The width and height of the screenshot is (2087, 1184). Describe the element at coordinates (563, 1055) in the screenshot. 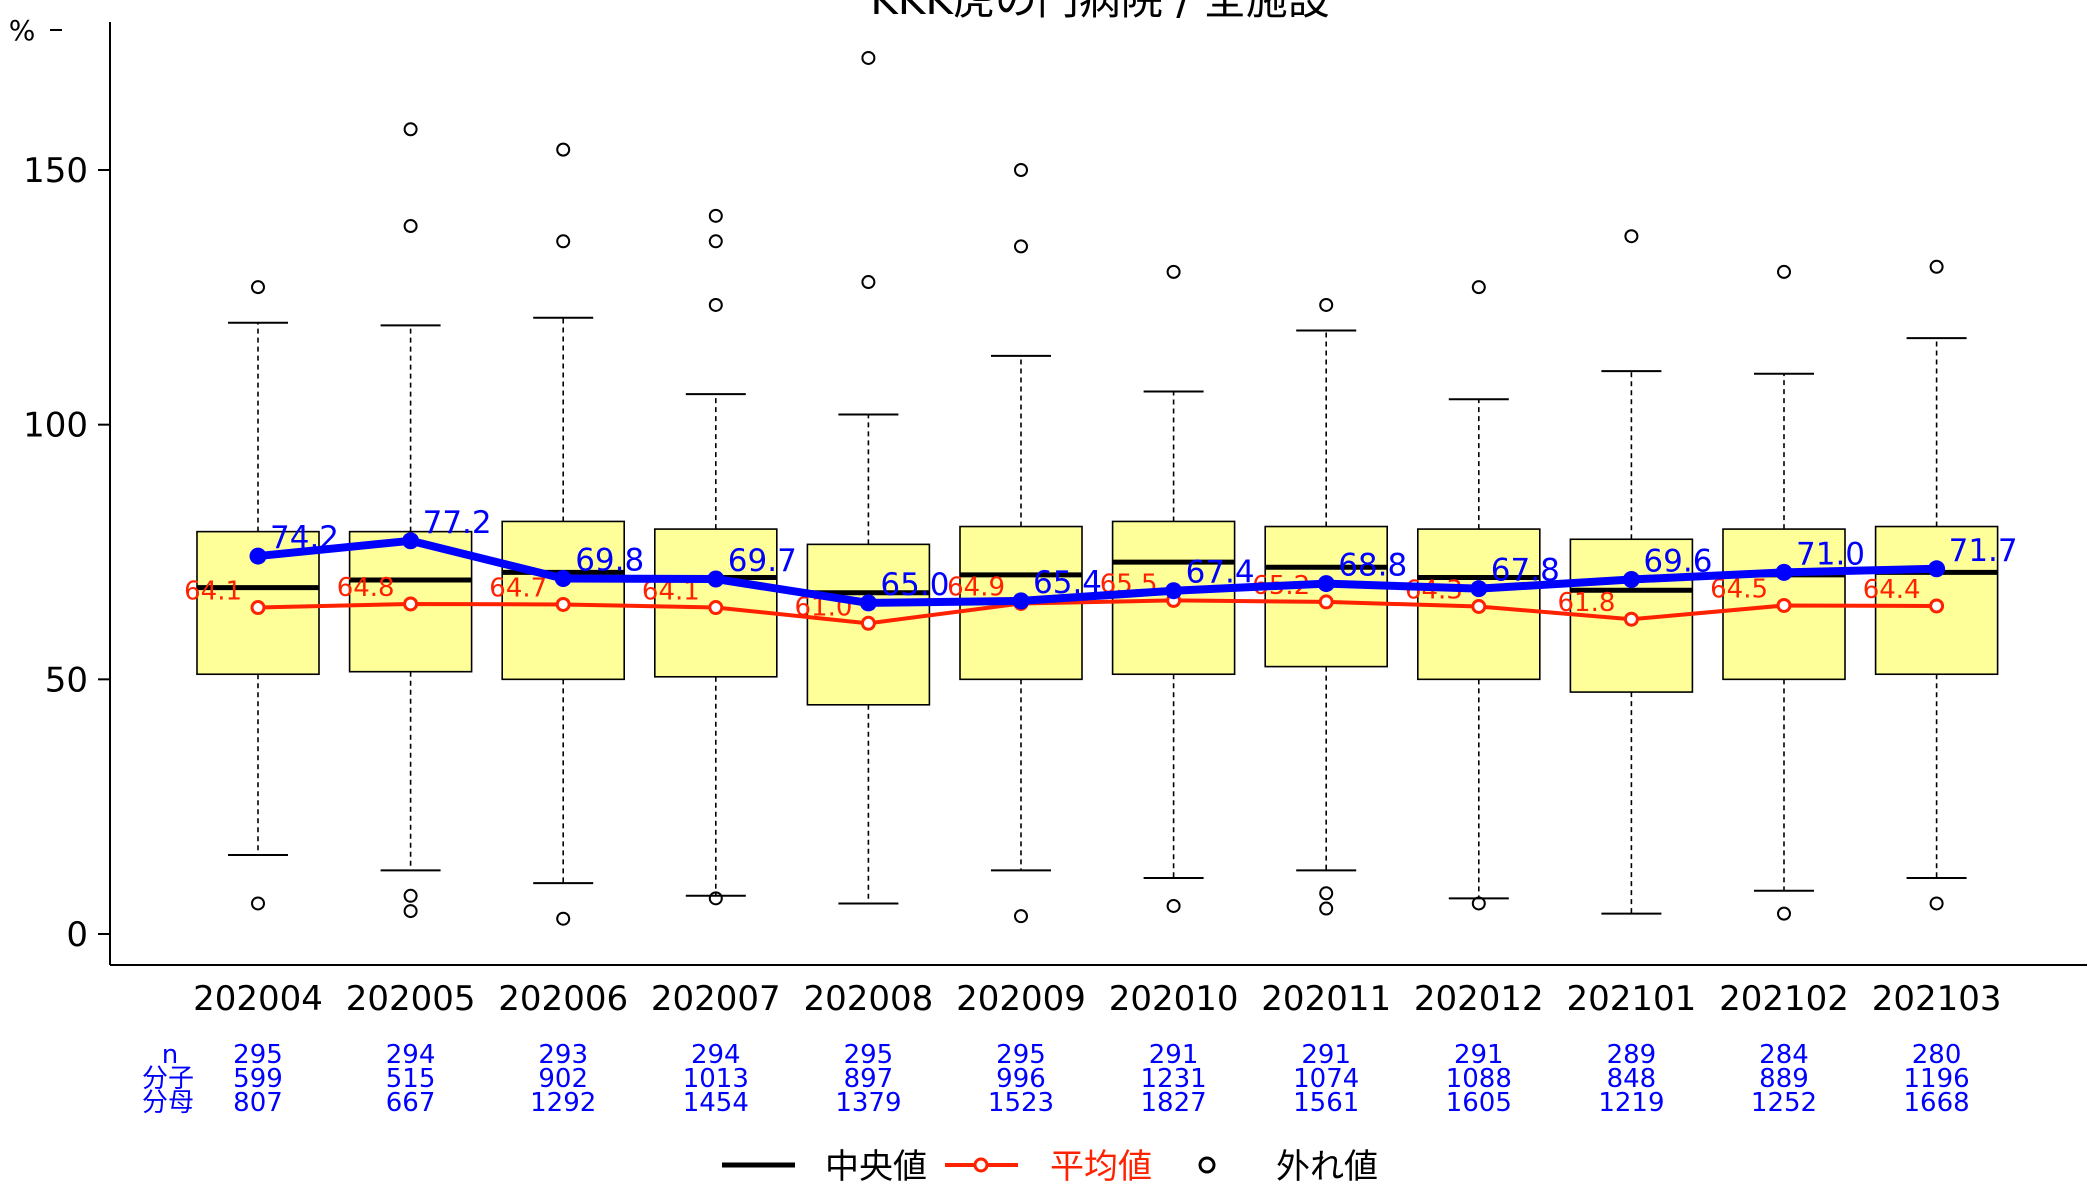

I see `table-cell-n: 293` at that location.